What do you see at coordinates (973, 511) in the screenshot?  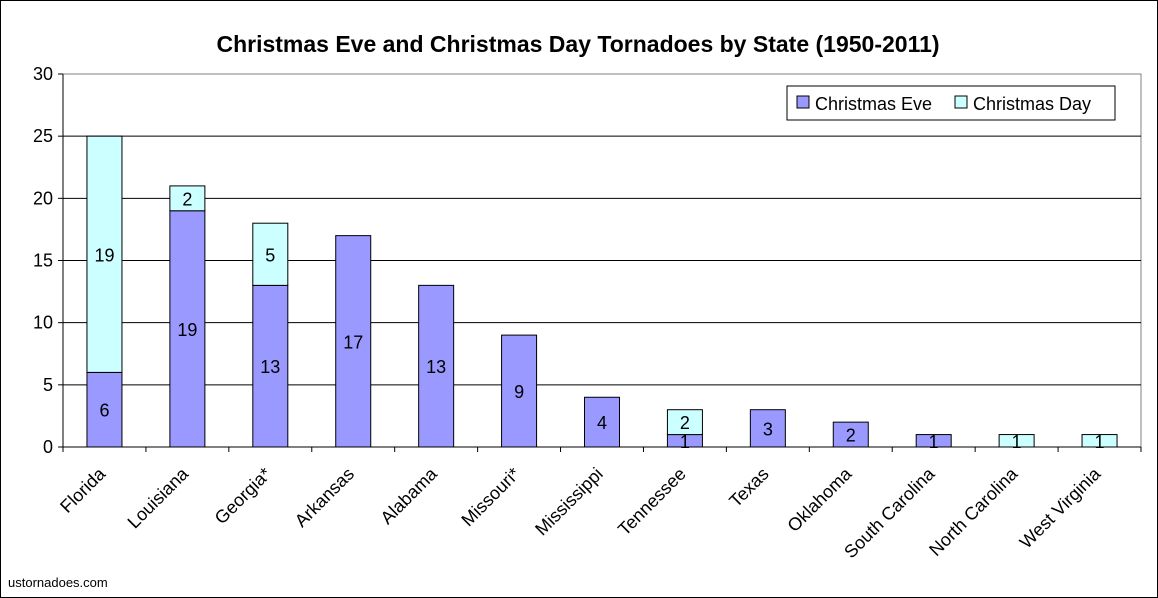 I see `category-label: North Carolina` at bounding box center [973, 511].